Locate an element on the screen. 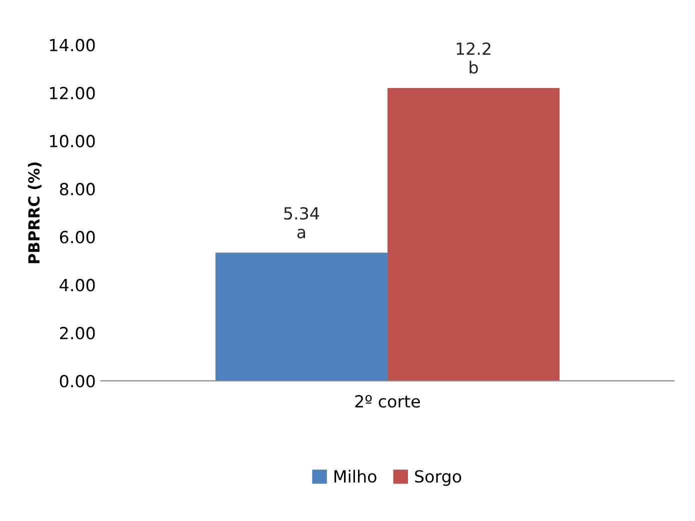 The image size is (695, 521). y-tick-label: 0.00 is located at coordinates (77, 381).